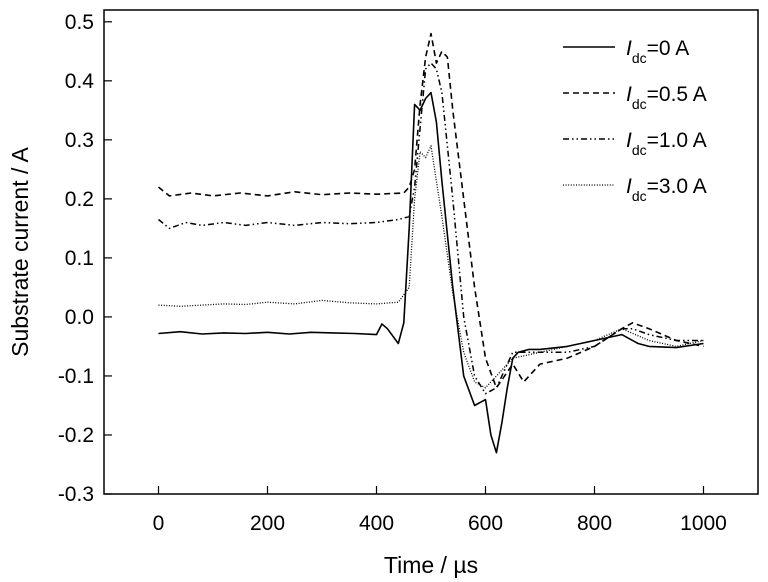 This screenshot has width=768, height=582. I want to click on y-tick-label: 0.2, so click(79, 199).